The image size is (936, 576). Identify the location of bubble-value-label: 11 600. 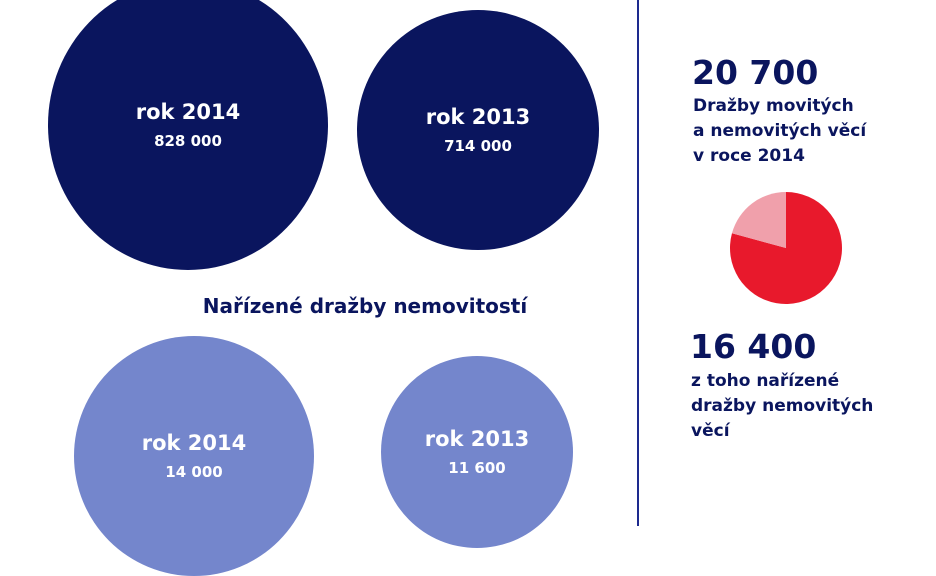
(477, 467).